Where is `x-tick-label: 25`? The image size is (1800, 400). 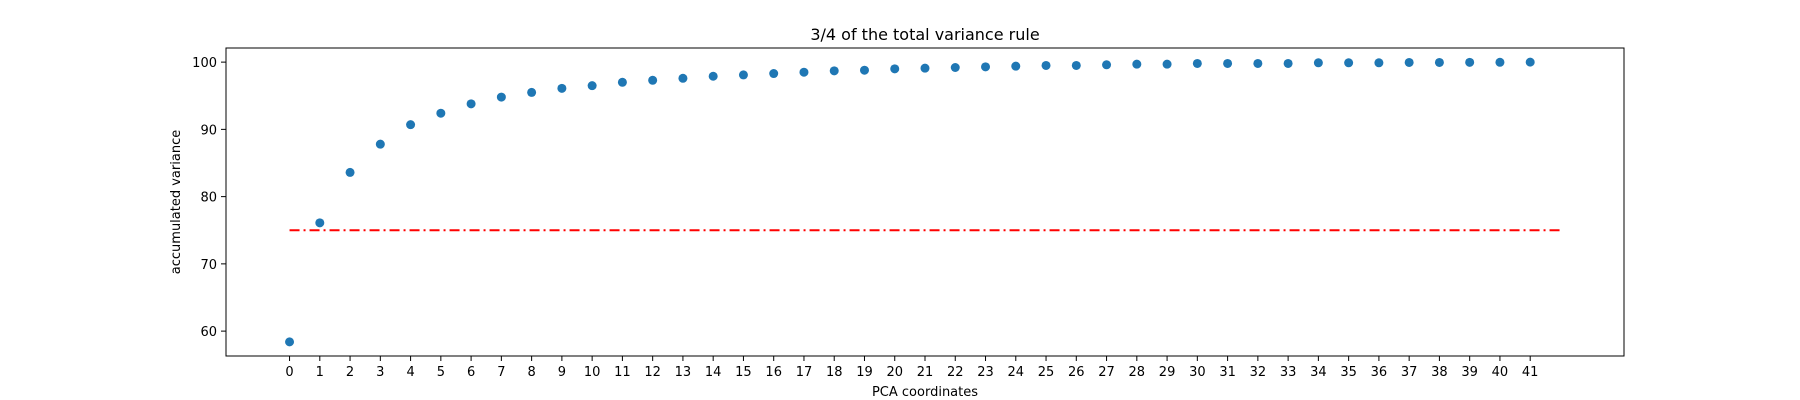
x-tick-label: 25 is located at coordinates (1046, 372).